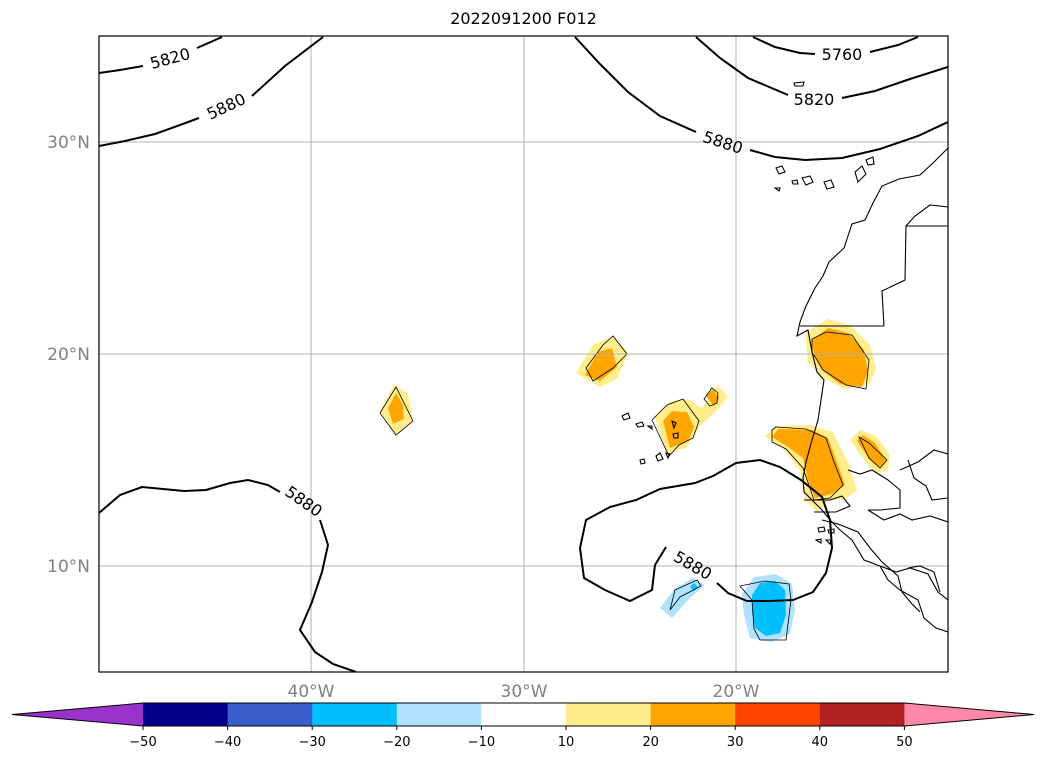 Image resolution: width=1047 pixels, height=765 pixels. I want to click on colorbar-tick-label: 20, so click(650, 742).